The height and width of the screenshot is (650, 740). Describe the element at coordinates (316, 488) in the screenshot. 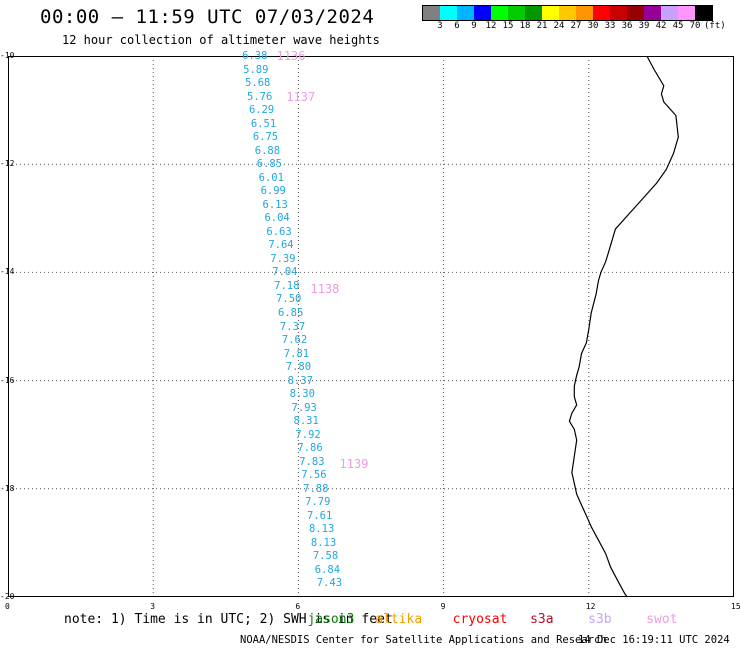

I see `swh-value-label: 7.88` at that location.